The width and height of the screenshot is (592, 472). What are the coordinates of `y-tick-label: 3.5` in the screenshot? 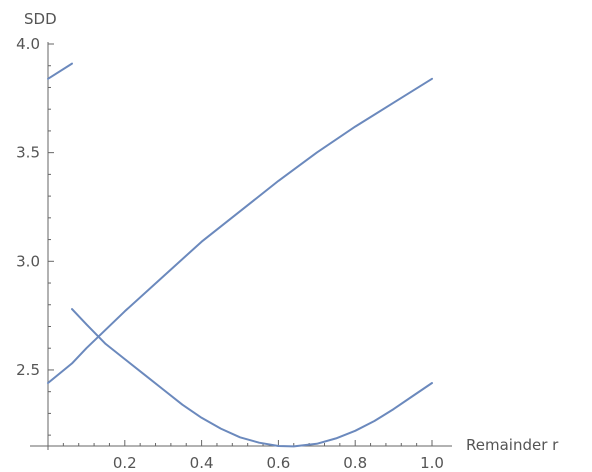 It's located at (28, 153).